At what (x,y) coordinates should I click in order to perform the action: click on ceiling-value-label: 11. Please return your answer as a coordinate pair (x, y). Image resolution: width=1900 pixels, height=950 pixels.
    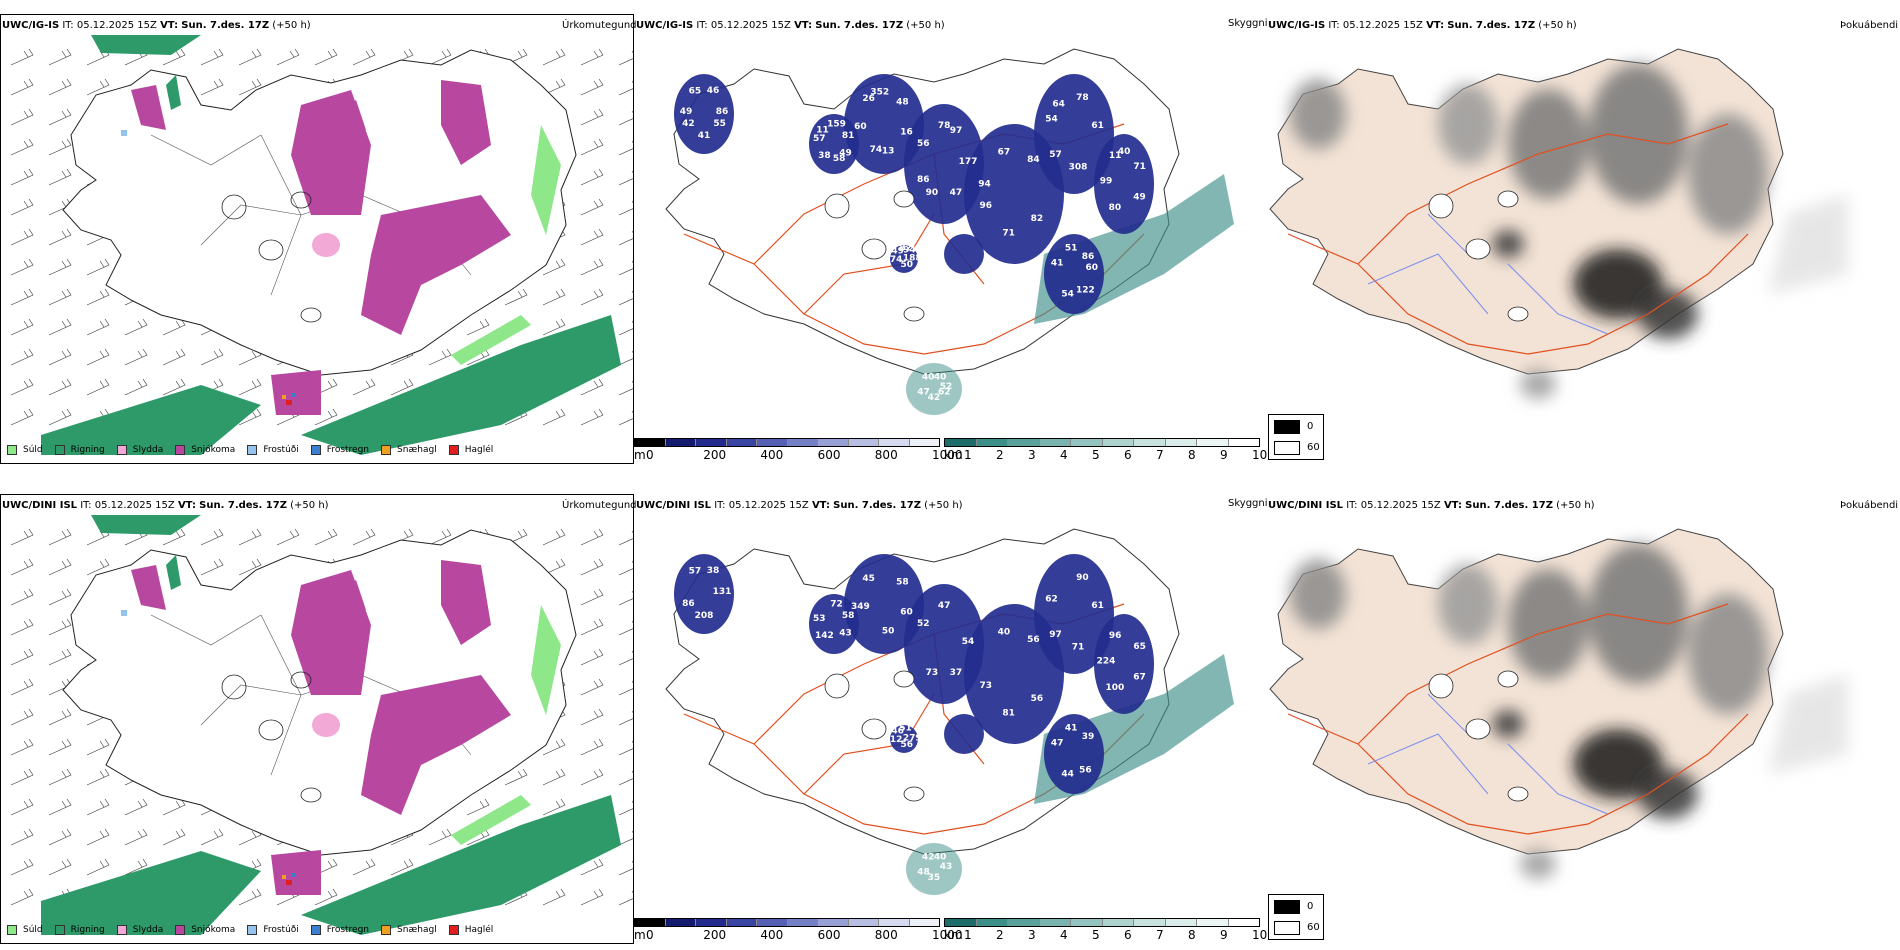
    Looking at the image, I should click on (822, 131).